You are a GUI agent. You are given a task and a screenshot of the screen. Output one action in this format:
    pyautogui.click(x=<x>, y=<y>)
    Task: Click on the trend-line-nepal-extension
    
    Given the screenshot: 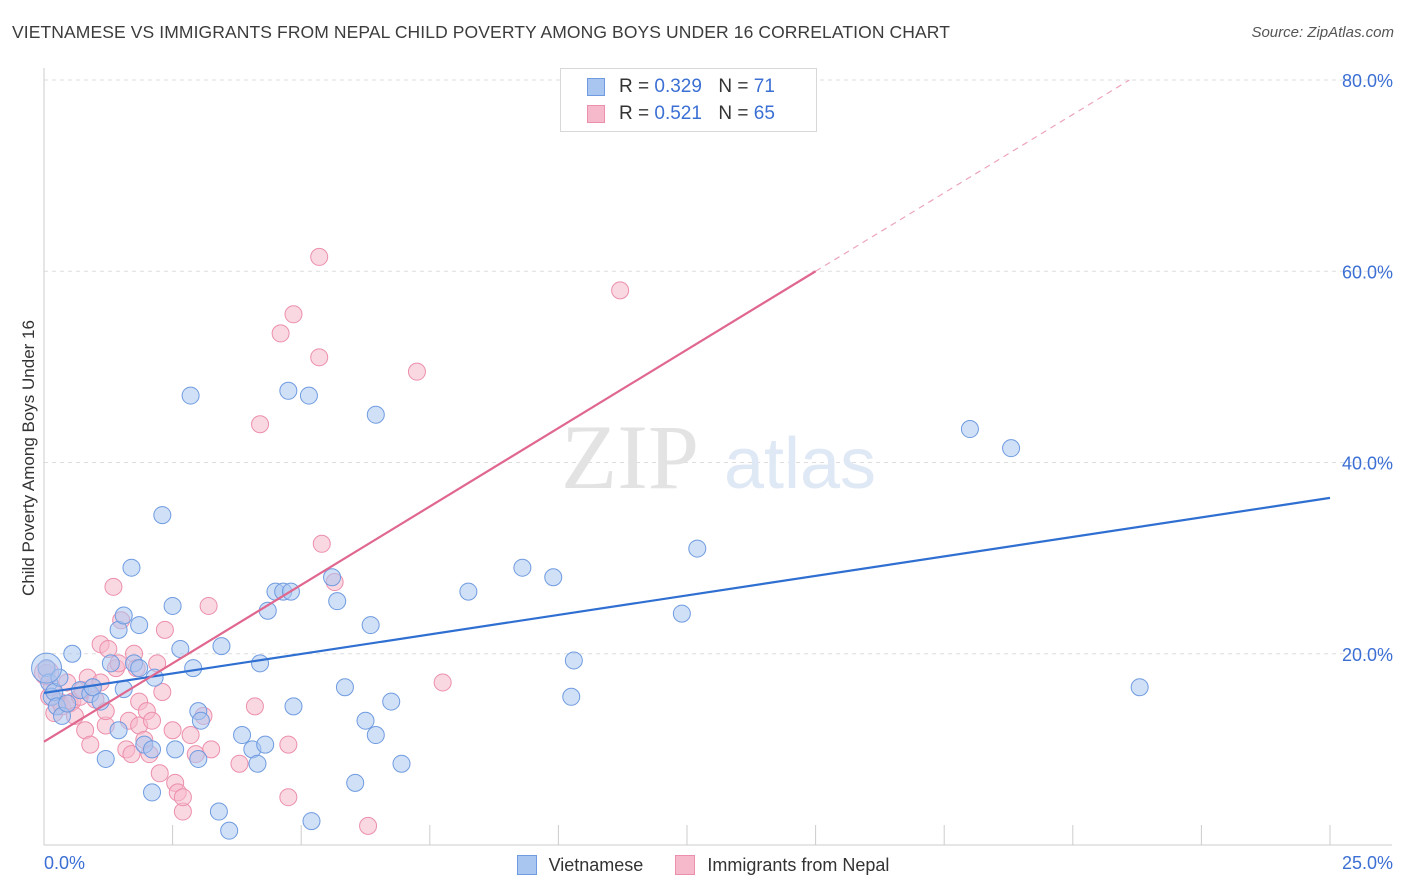 What is the action you would take?
    pyautogui.click(x=972, y=175)
    